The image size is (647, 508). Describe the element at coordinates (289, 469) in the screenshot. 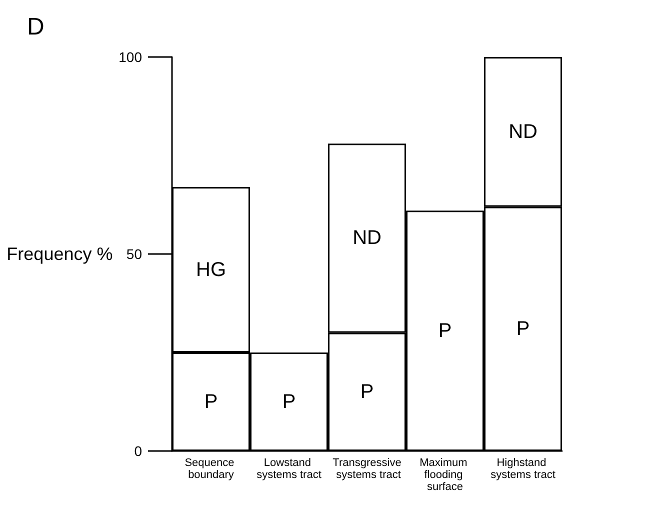

I see `x-tick-label: Lowstand systems tract` at that location.